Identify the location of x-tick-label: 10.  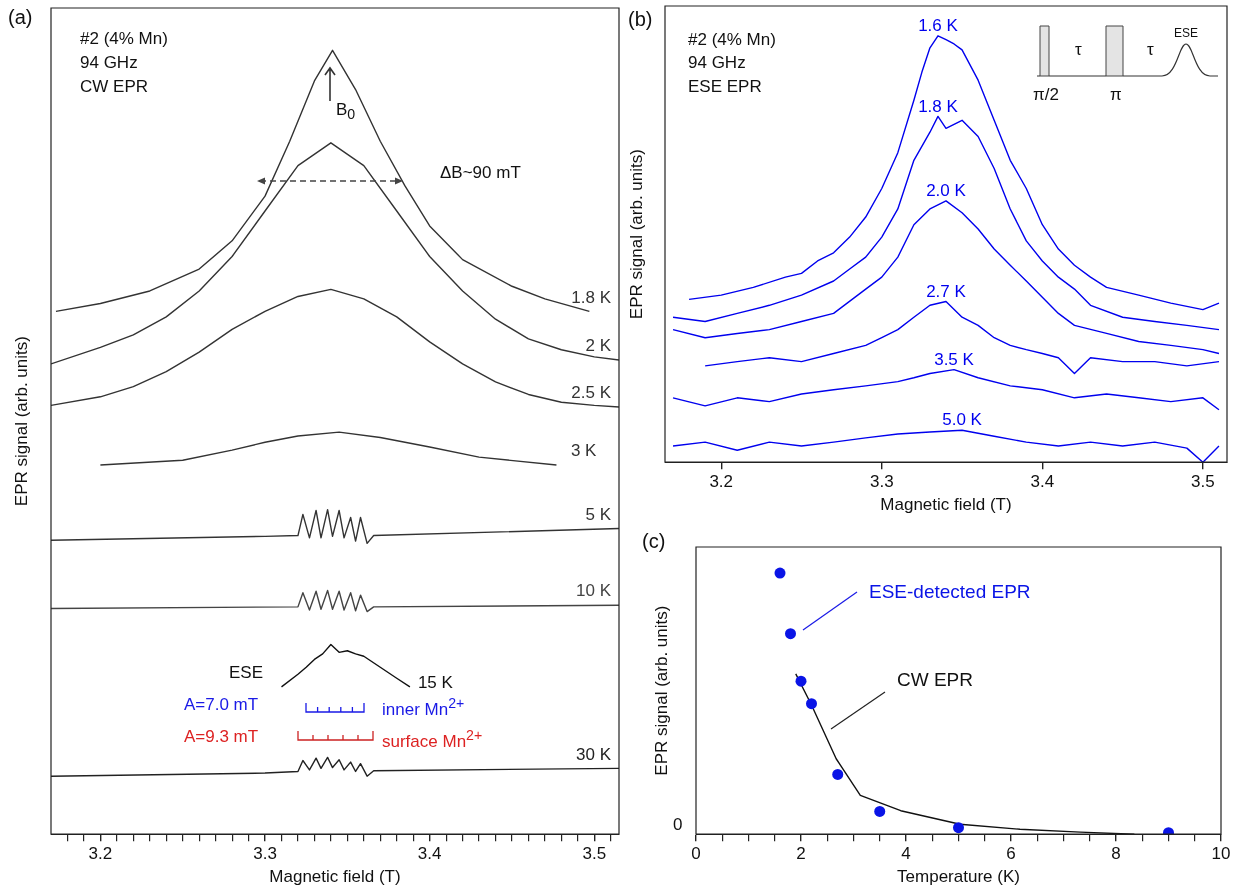
(1221, 854).